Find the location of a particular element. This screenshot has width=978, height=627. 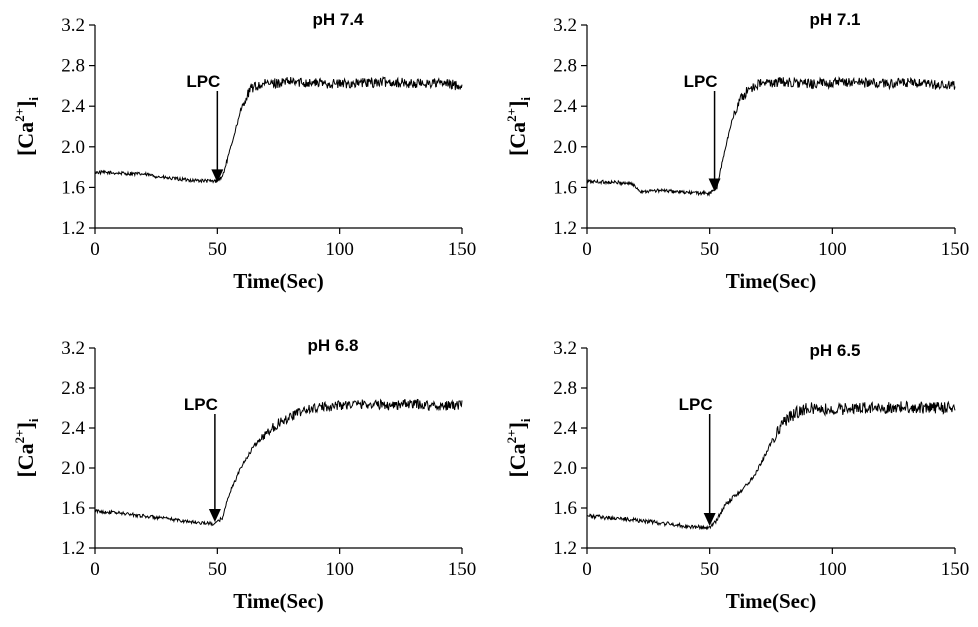

panel-title: pH 6.8 is located at coordinates (332, 345).